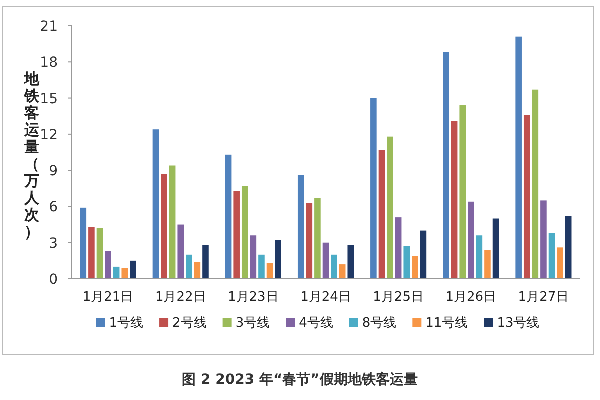 The height and width of the screenshot is (400, 600). What do you see at coordinates (189, 323) in the screenshot?
I see `legend-label: 2号线` at bounding box center [189, 323].